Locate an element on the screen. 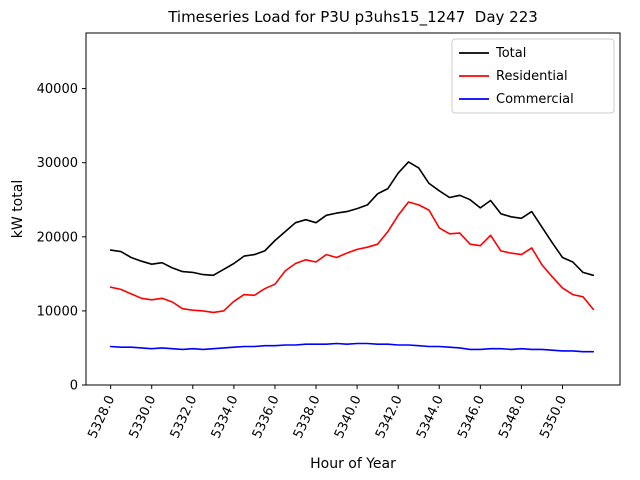  y-axis-ticks: 0 10000 20000 30000 40000 is located at coordinates (61, 238).